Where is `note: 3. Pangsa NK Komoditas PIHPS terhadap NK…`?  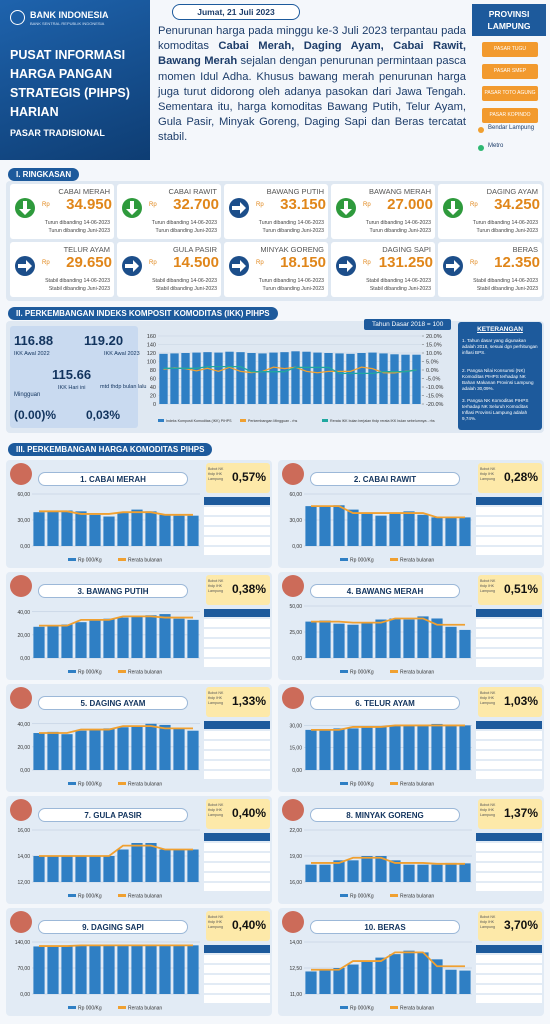 note: 3. Pangsa NK Komoditas PIHPS terhadap NK… is located at coordinates (495, 409).